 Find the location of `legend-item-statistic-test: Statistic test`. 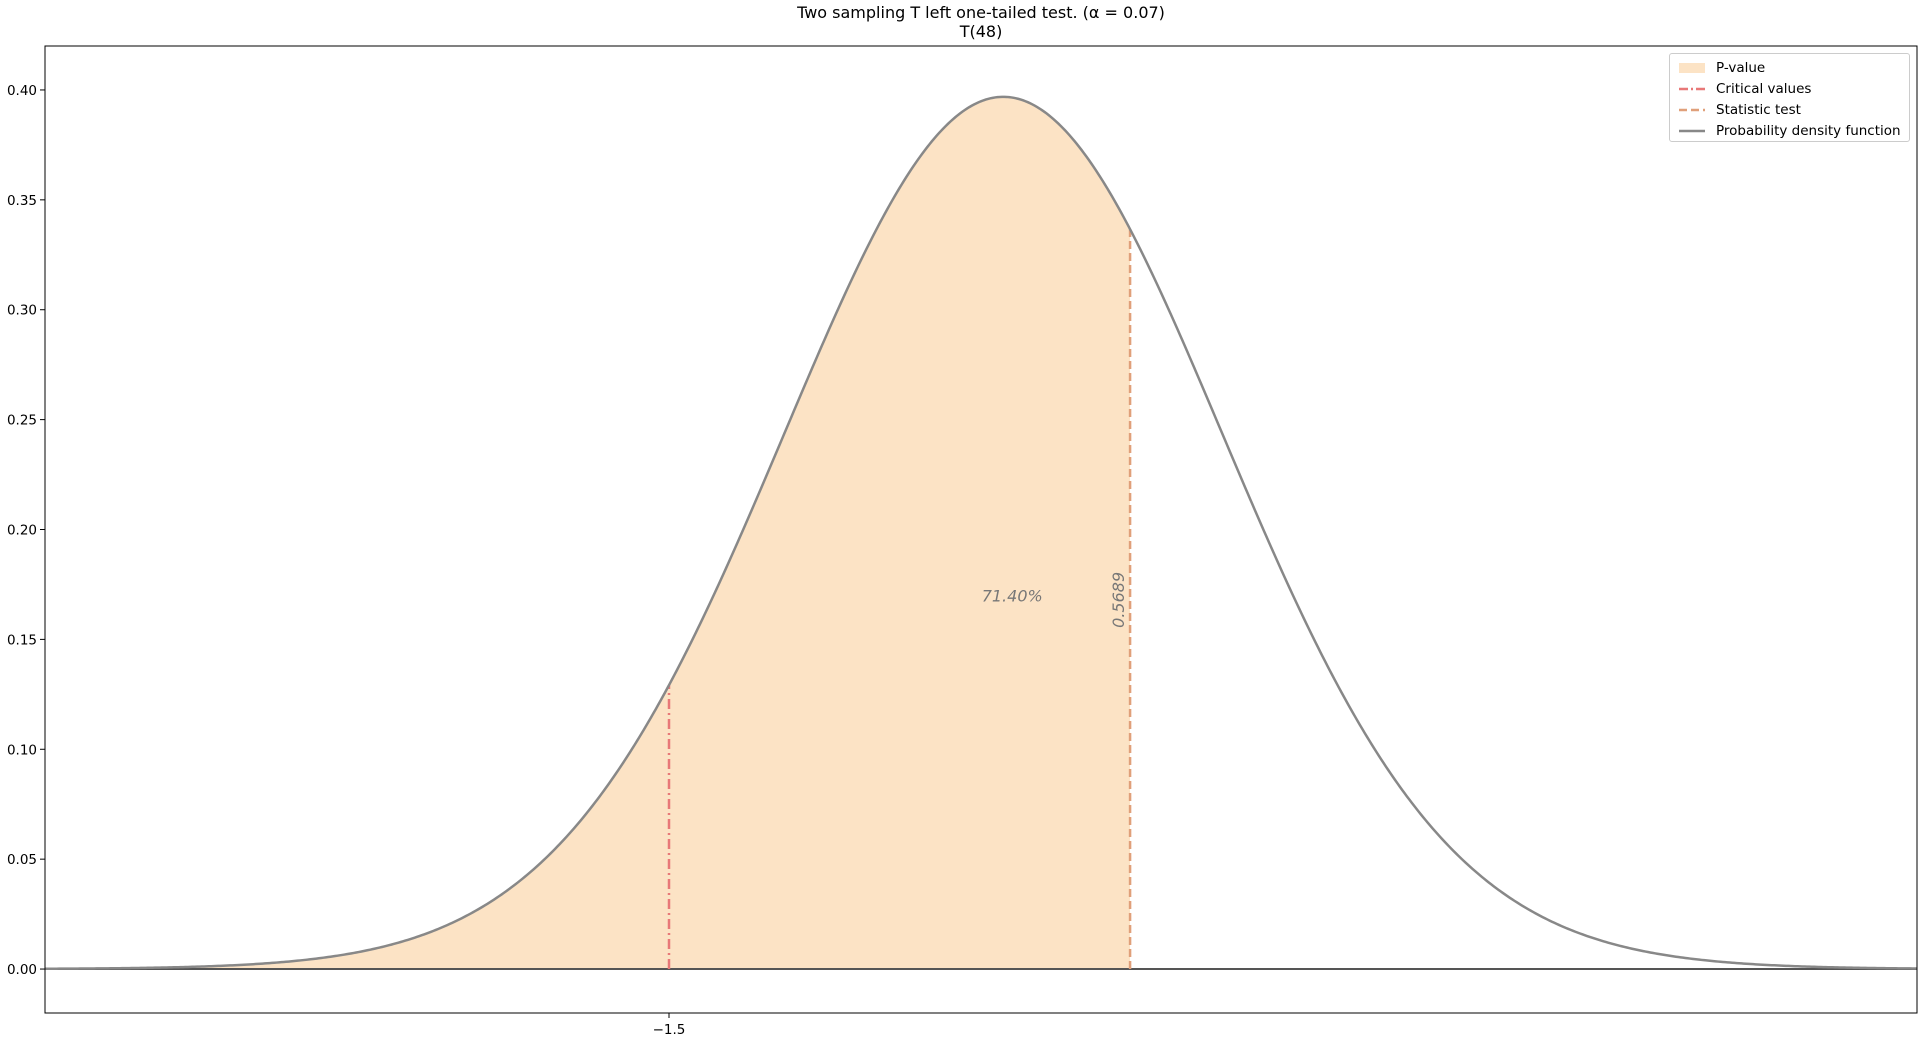

legend-item-statistic-test: Statistic test is located at coordinates (1739, 110).